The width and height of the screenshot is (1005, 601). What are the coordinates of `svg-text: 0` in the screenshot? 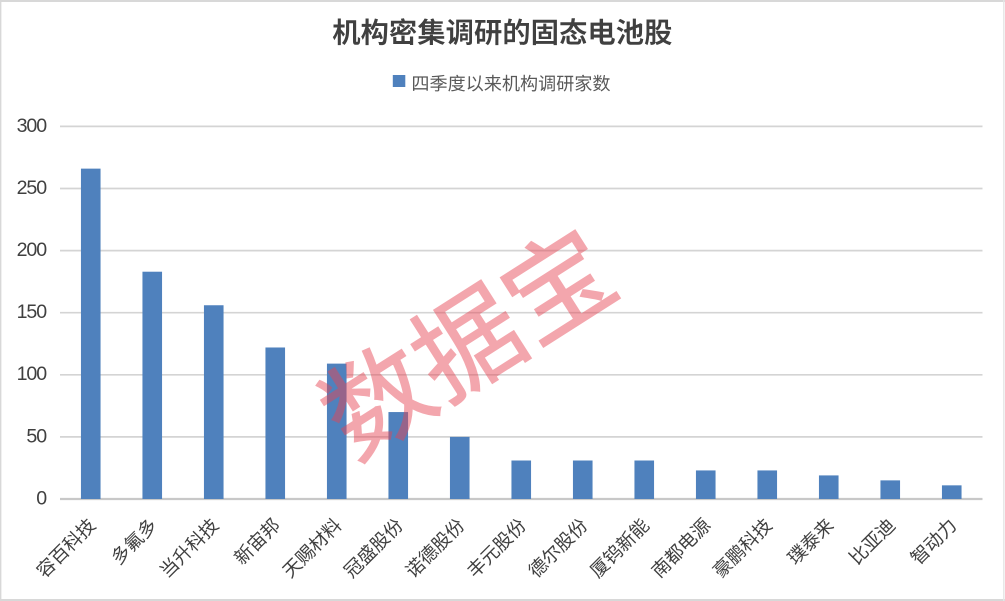 It's located at (41, 498).